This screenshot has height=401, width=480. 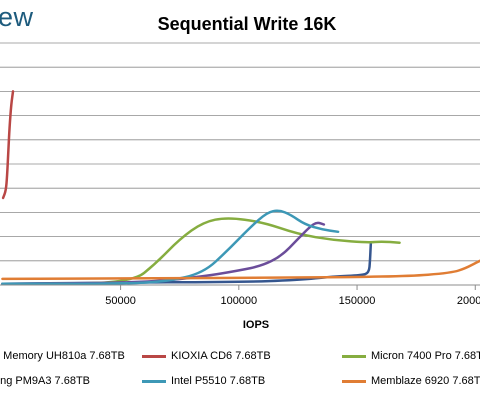 What do you see at coordinates (238, 301) in the screenshot?
I see `x-tick-label: 100000` at bounding box center [238, 301].